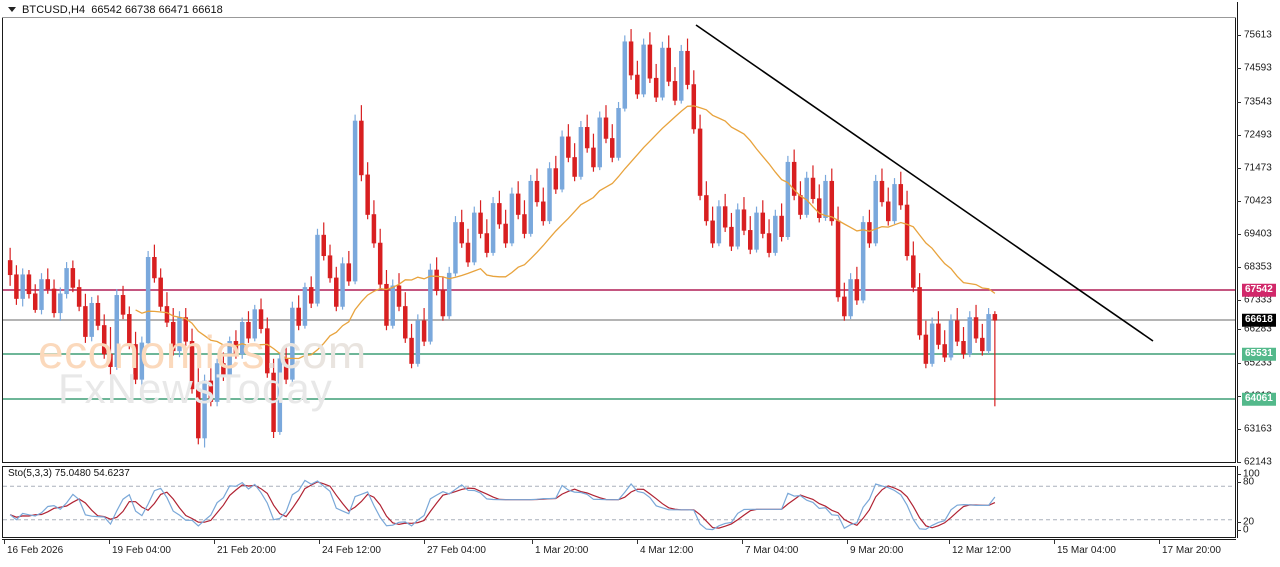 Image resolution: width=1280 pixels, height=567 pixels. What do you see at coordinates (1258, 329) in the screenshot?
I see `price-tick-label: 66283` at bounding box center [1258, 329].